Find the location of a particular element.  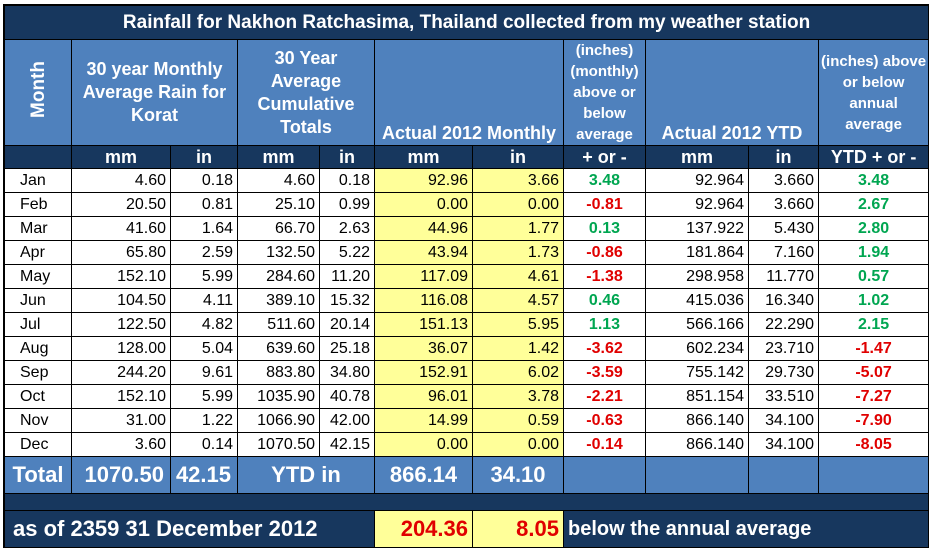

cum-mm-cell: 389.10 is located at coordinates (278, 300).